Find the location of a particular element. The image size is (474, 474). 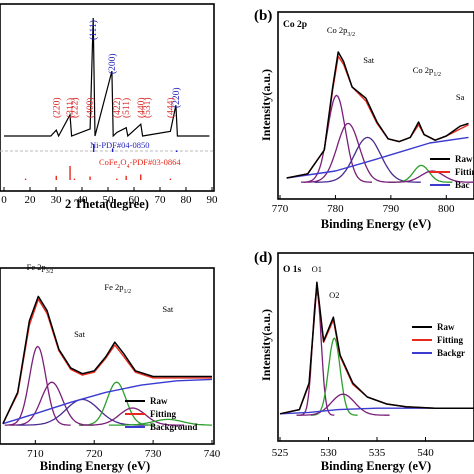

panel-c-legend: Raw Fitting Background is located at coordinates (161, 414).